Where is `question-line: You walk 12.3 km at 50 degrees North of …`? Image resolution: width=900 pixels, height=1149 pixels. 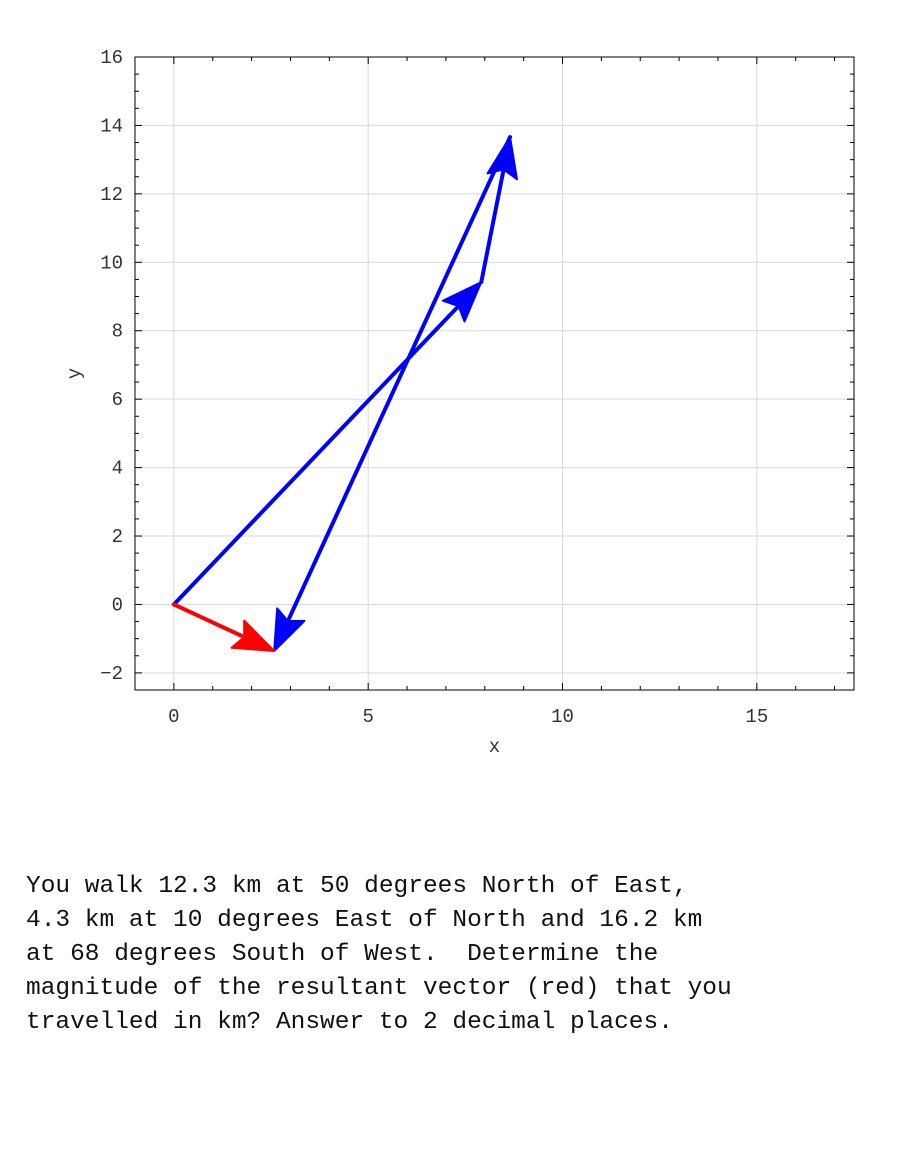 question-line: You walk 12.3 km at 50 degrees North of … is located at coordinates (357, 886).